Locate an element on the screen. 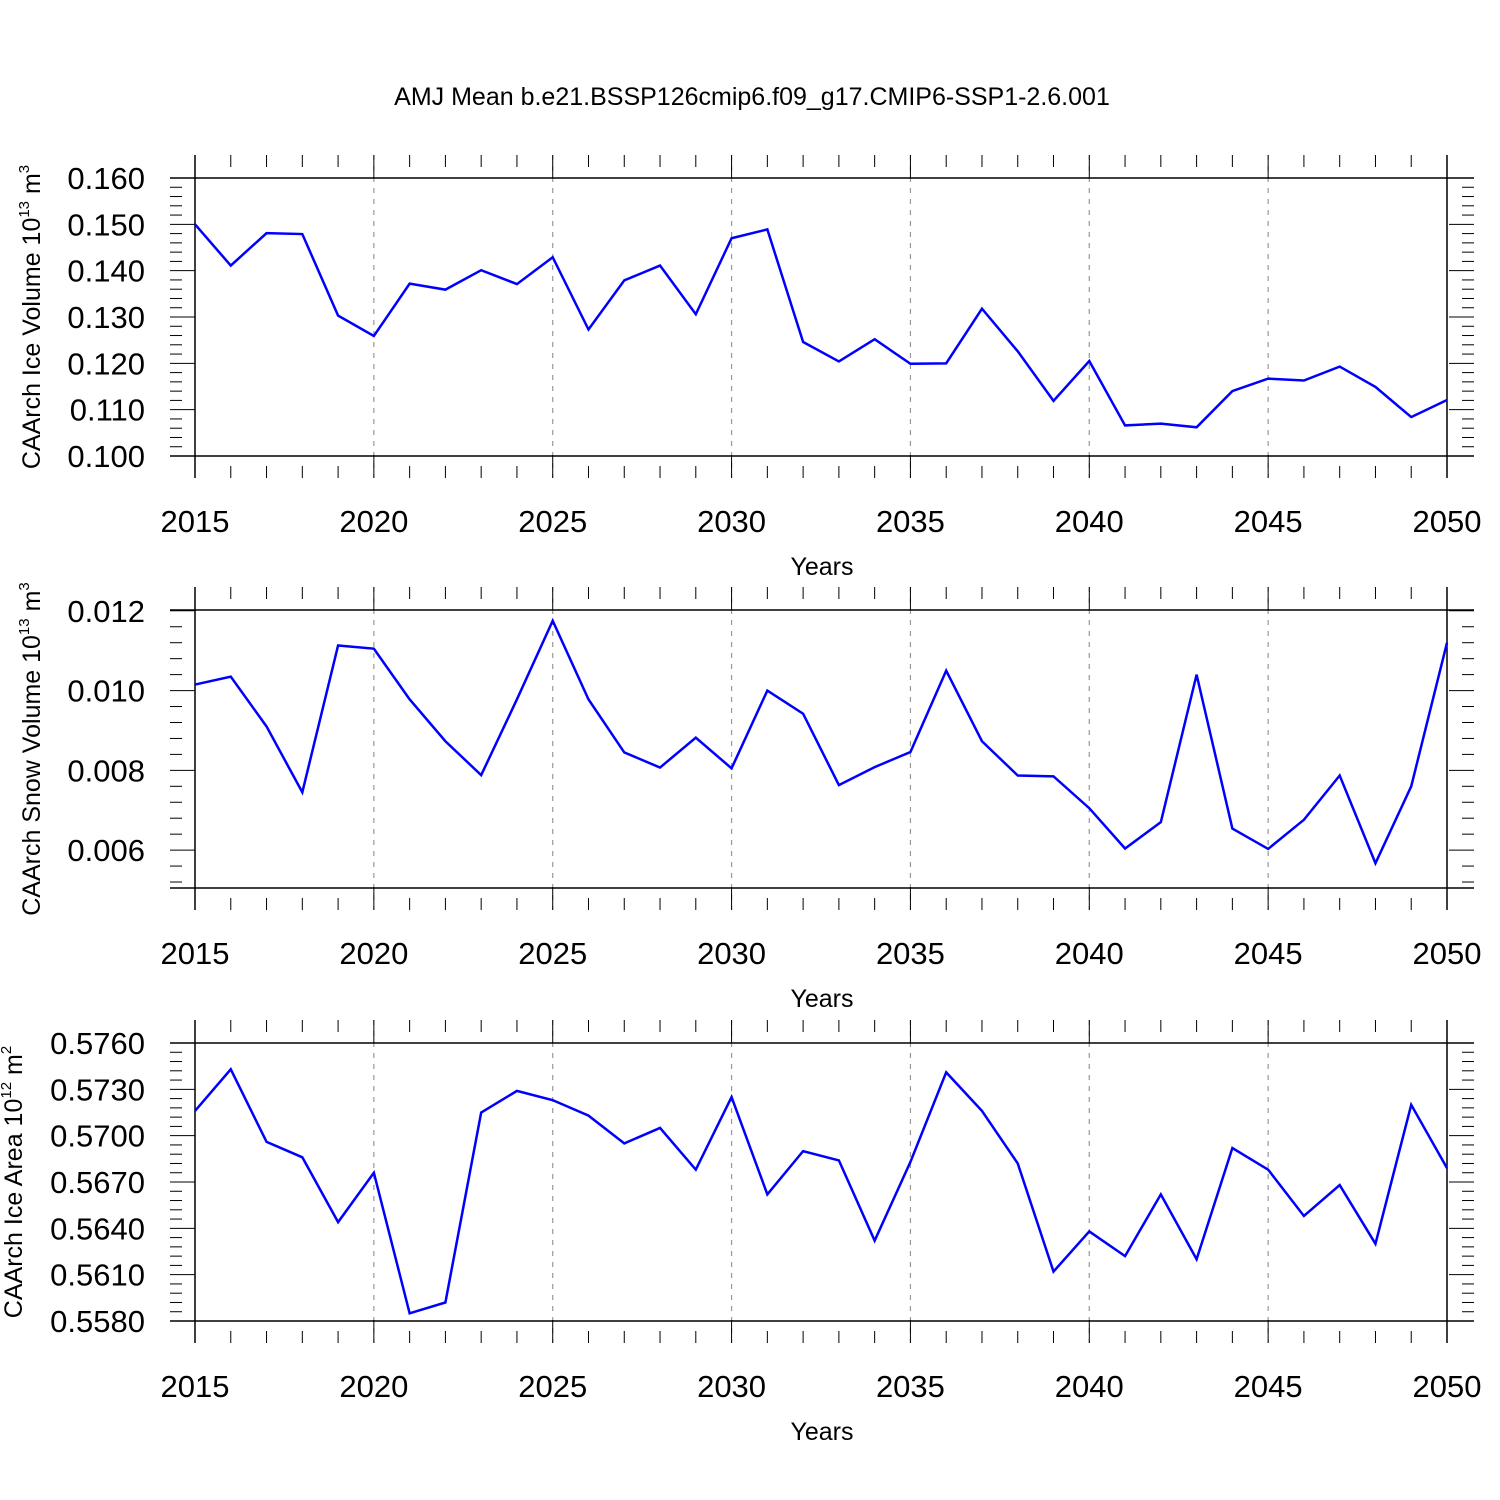 This screenshot has width=1500, height=1500. series-line-snow-volume is located at coordinates (821, 742).